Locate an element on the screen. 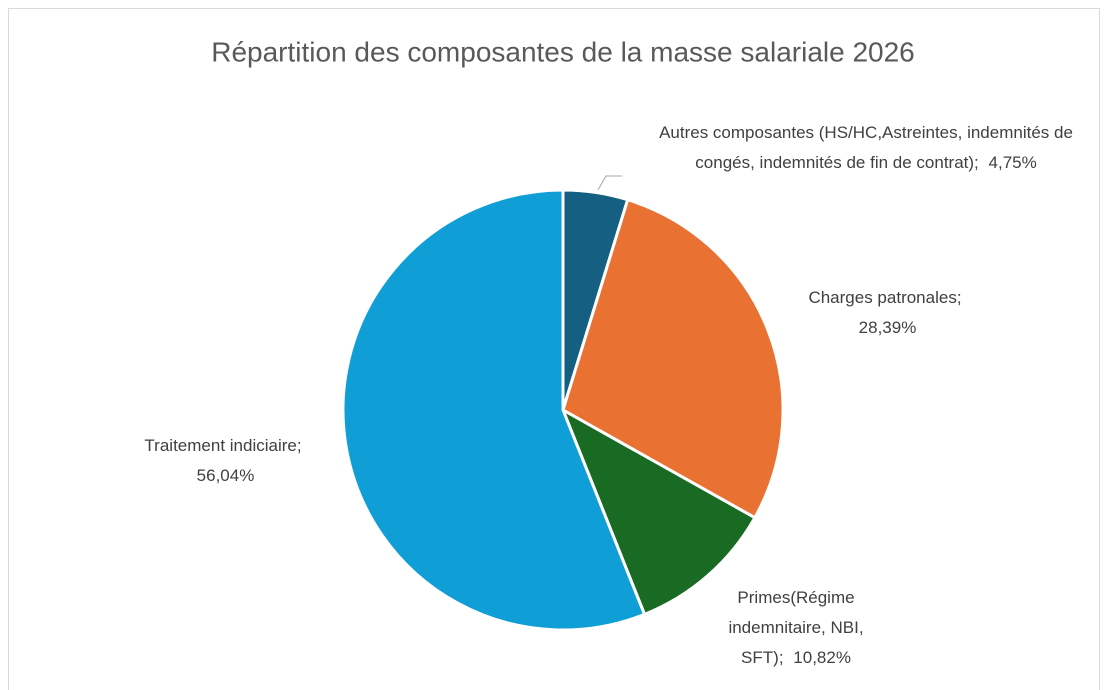 Image resolution: width=1109 pixels, height=690 pixels. value-label: 56,04% is located at coordinates (225, 475).